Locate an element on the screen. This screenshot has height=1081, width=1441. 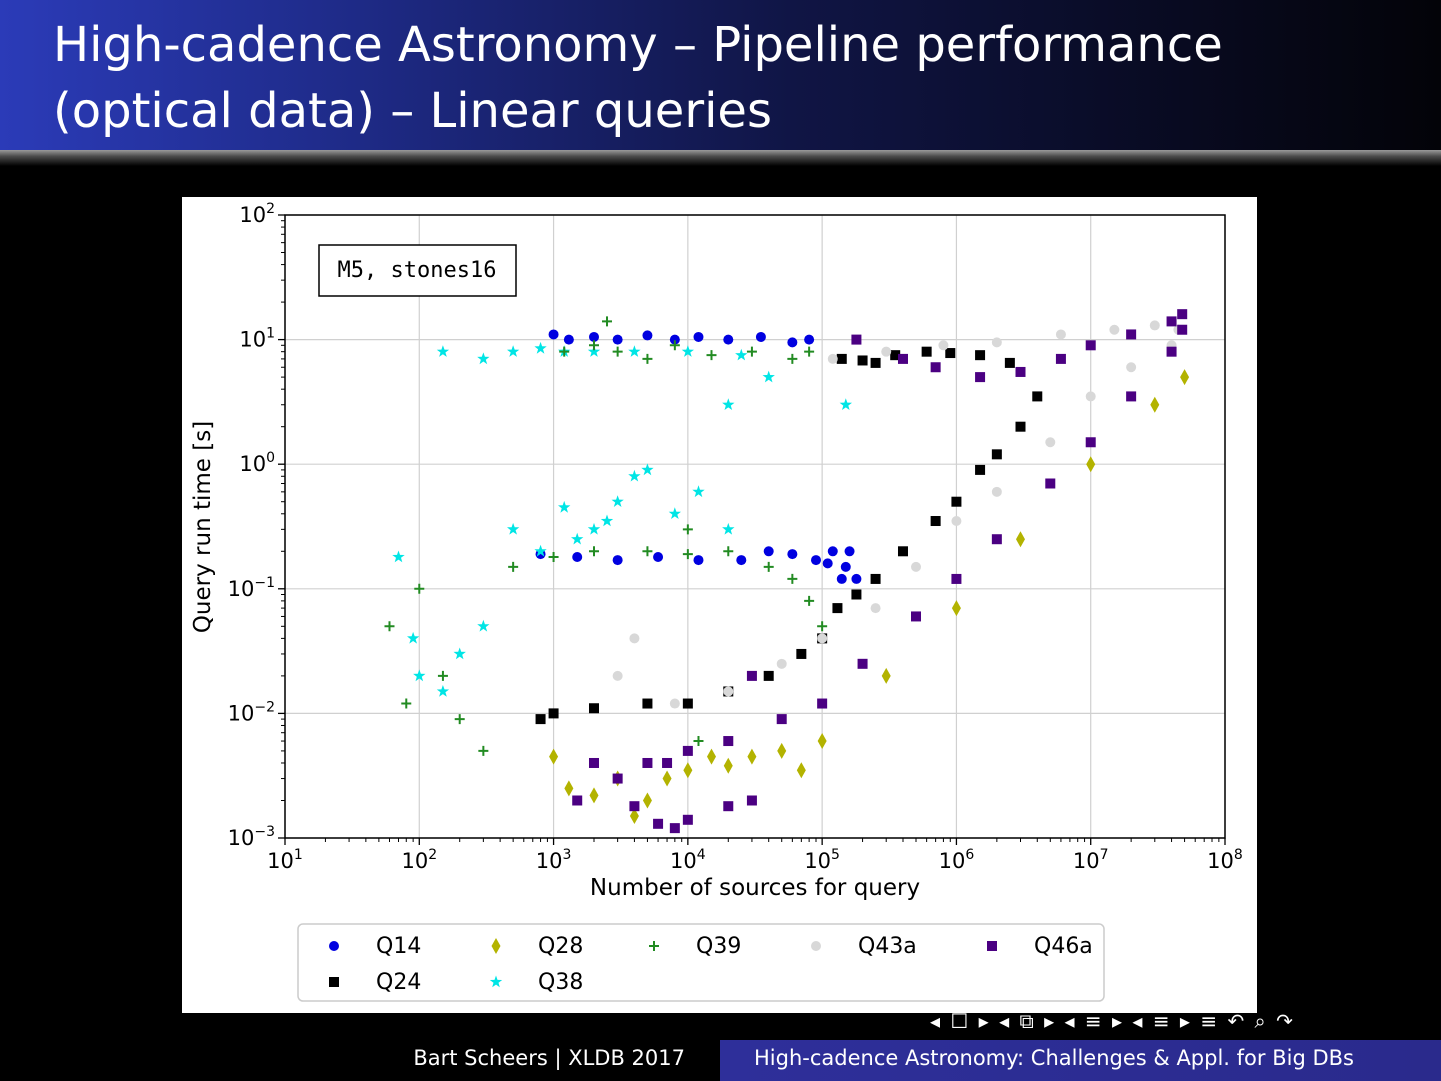
legend-marker-q43a is located at coordinates (816, 946).